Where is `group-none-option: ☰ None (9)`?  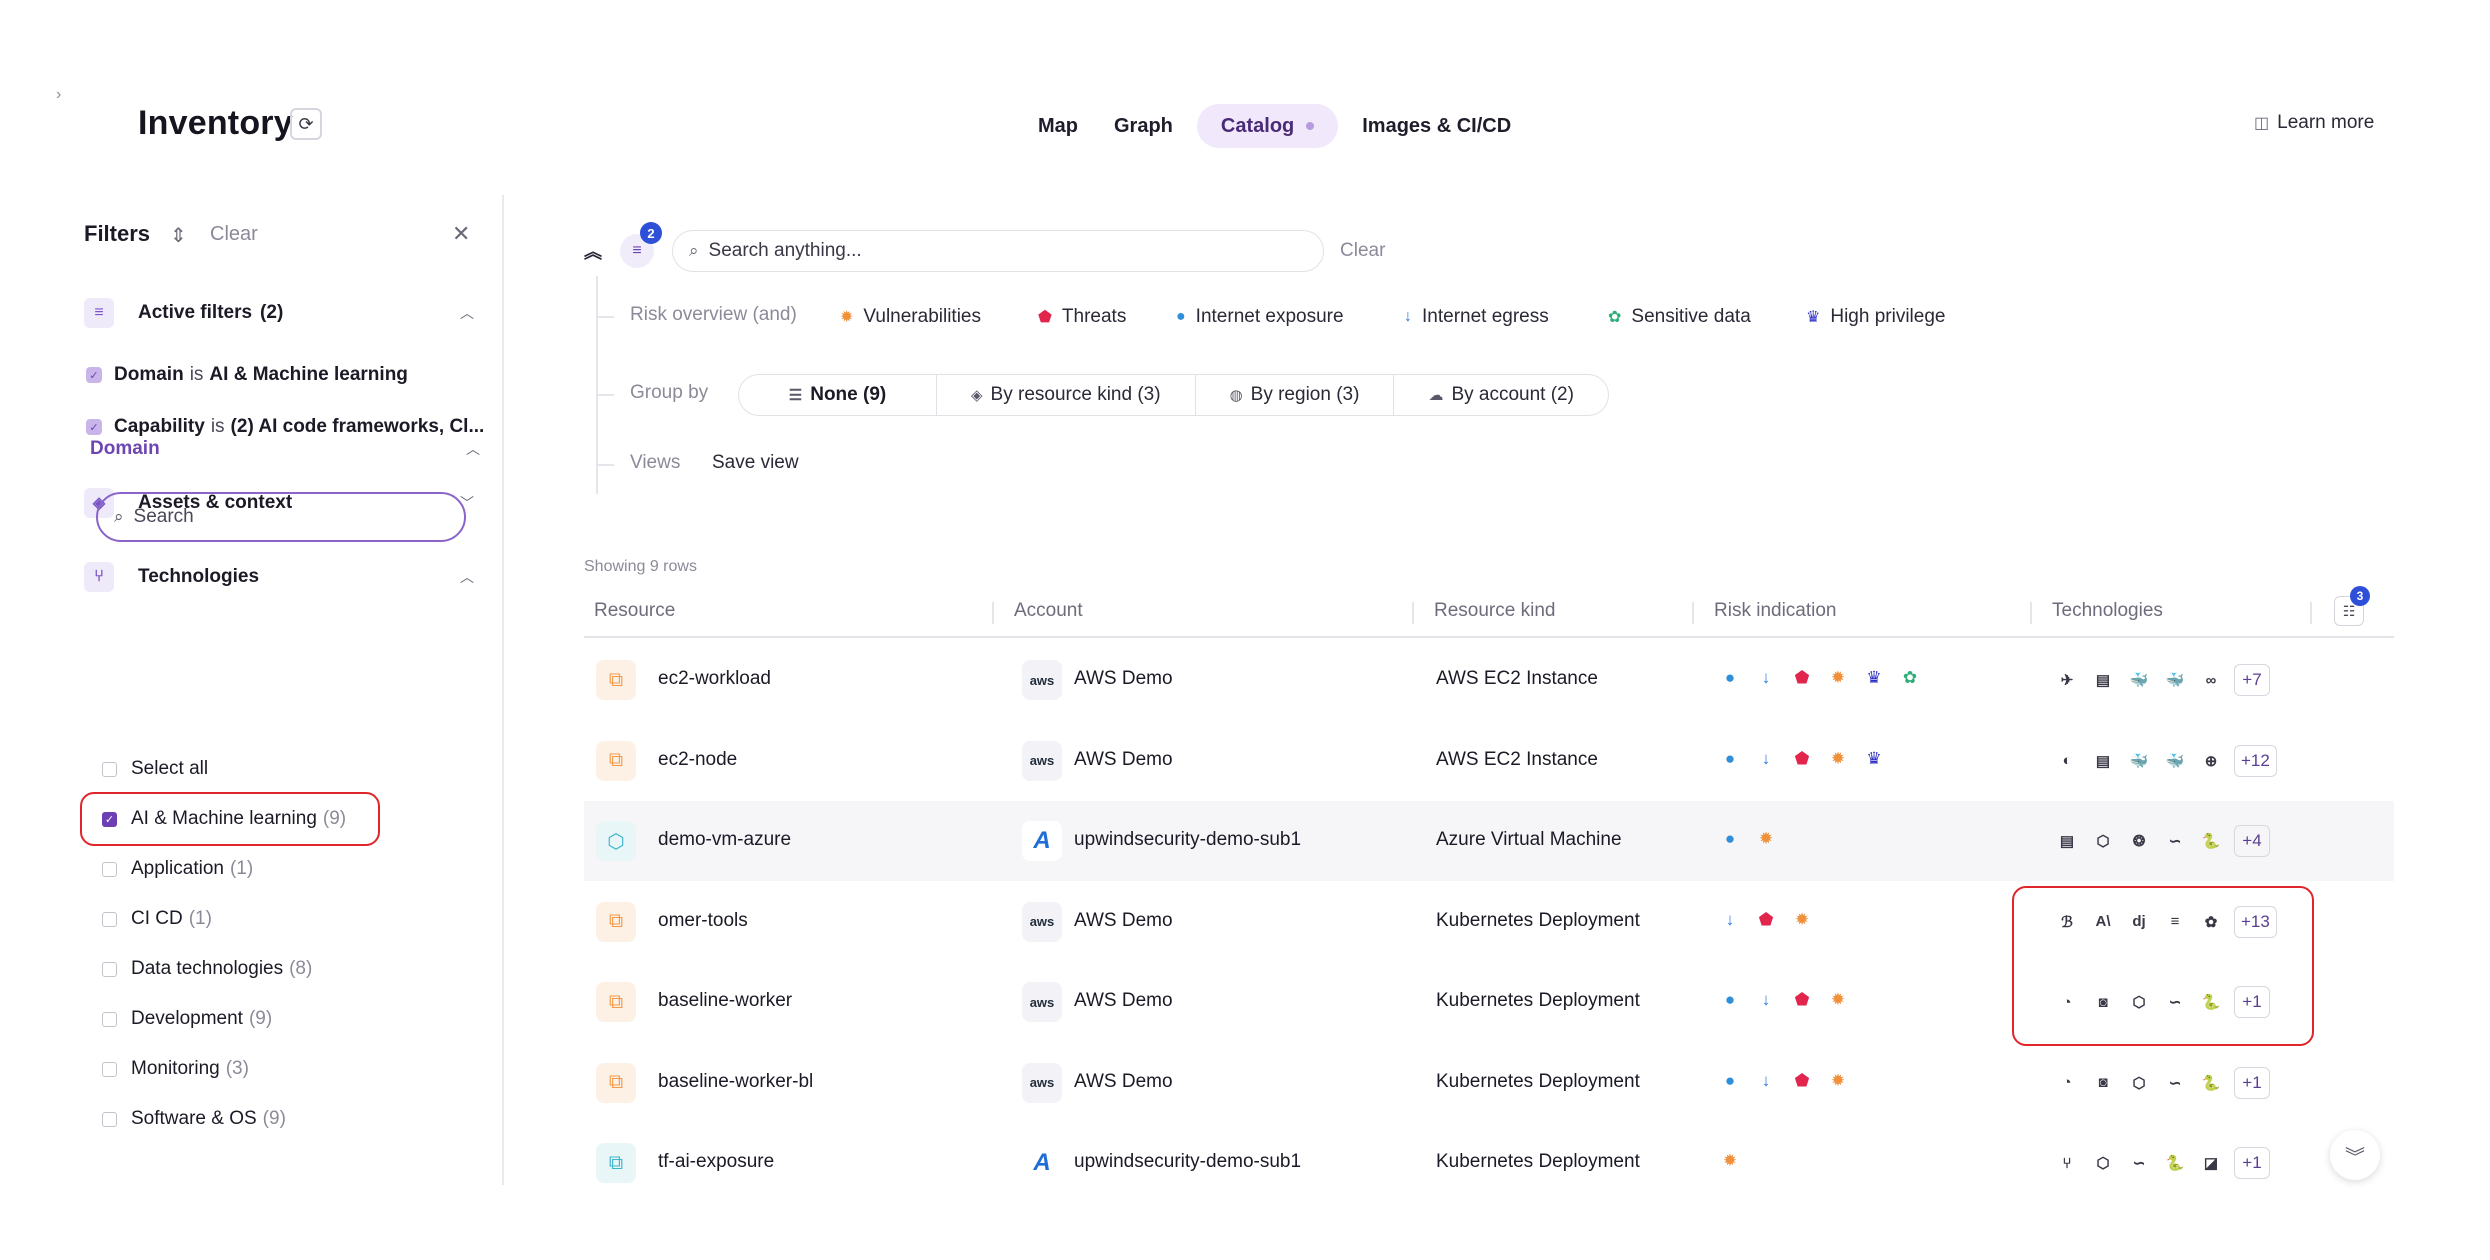
group-none-option: ☰ None (9) is located at coordinates (838, 395).